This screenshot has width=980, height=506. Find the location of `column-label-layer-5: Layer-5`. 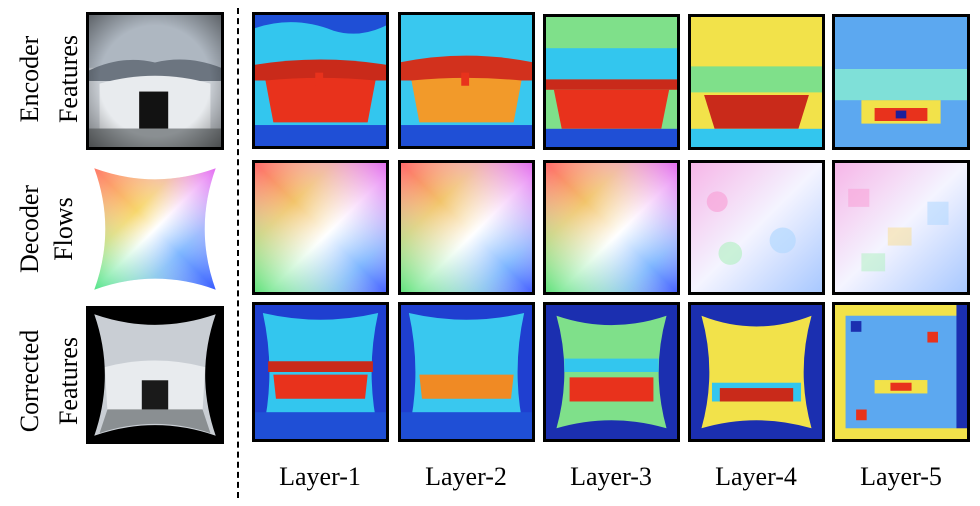

column-label-layer-5: Layer-5 is located at coordinates (901, 476).